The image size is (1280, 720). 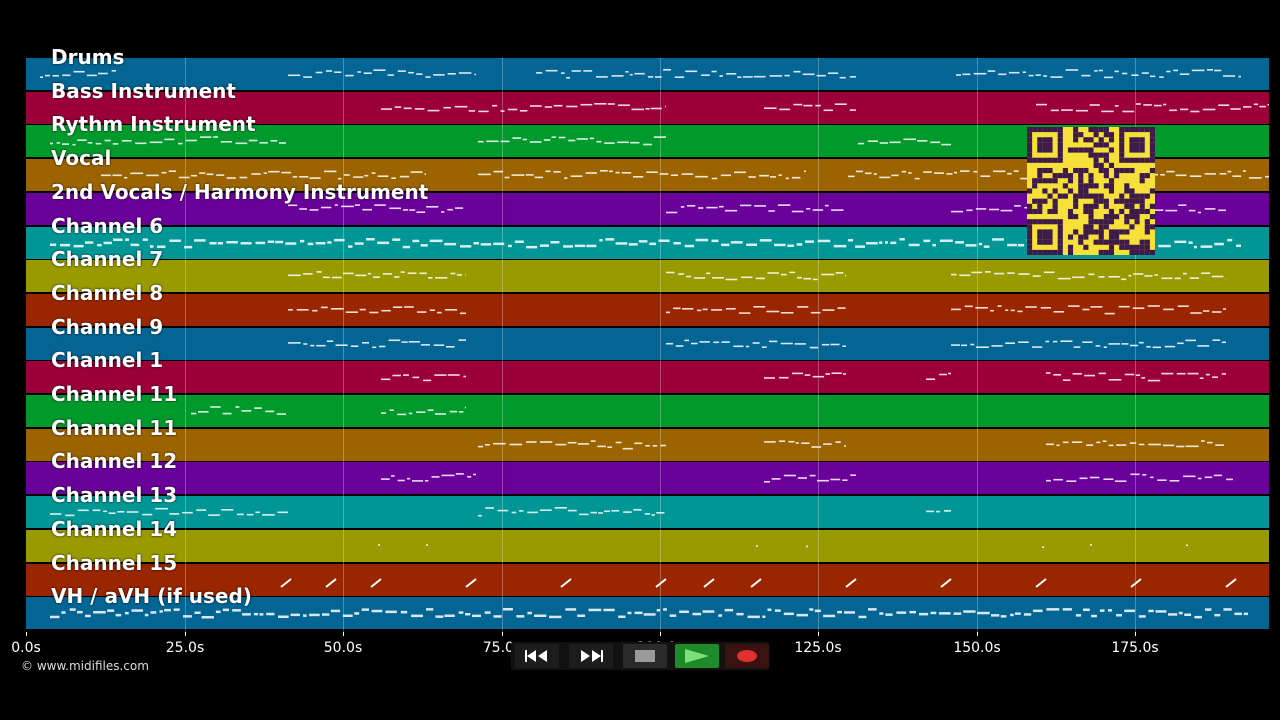 What do you see at coordinates (153, 124) in the screenshot?
I see `track-label: Rythm Instrument` at bounding box center [153, 124].